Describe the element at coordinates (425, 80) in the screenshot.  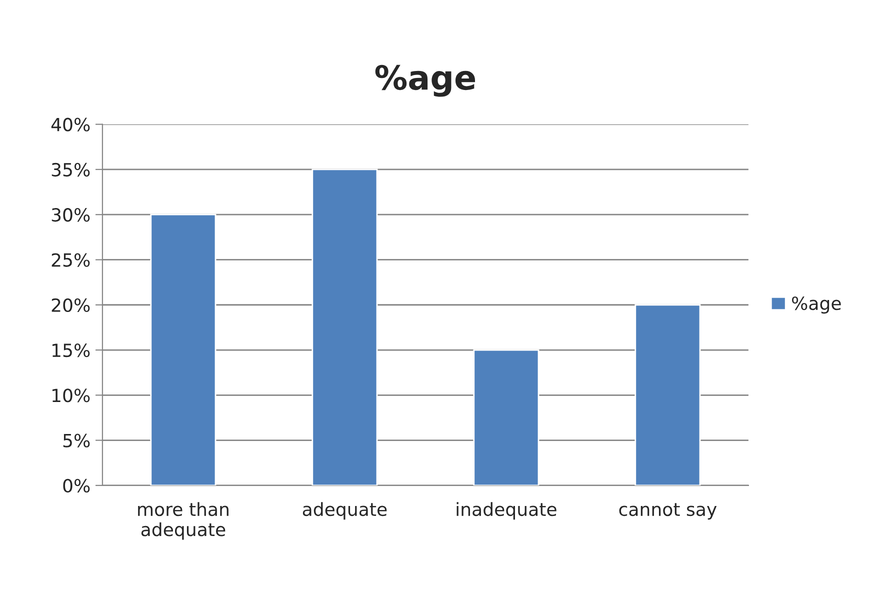
I see `chart-title: %age` at that location.